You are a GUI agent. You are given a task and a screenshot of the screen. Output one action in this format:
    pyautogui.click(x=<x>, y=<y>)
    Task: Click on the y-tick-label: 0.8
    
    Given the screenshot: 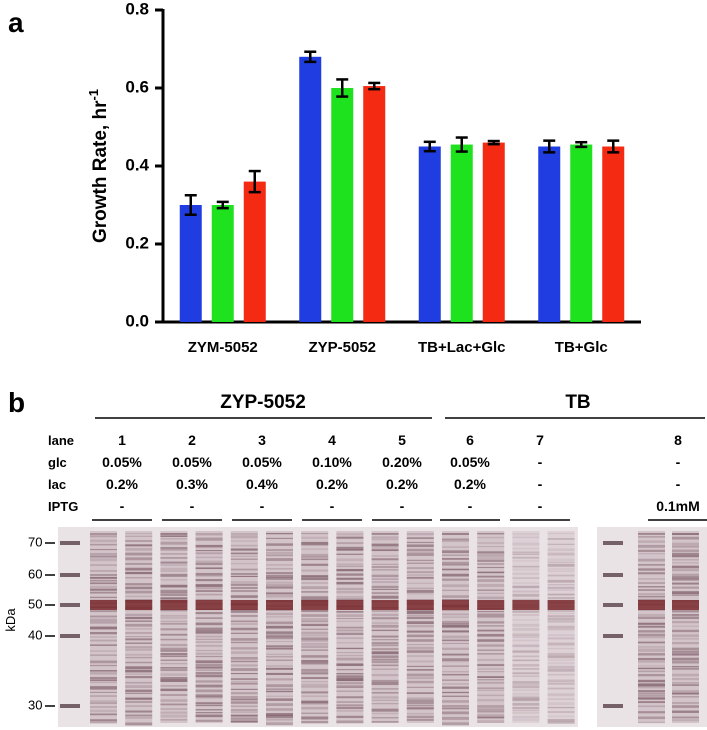 What is the action you would take?
    pyautogui.click(x=137, y=9)
    